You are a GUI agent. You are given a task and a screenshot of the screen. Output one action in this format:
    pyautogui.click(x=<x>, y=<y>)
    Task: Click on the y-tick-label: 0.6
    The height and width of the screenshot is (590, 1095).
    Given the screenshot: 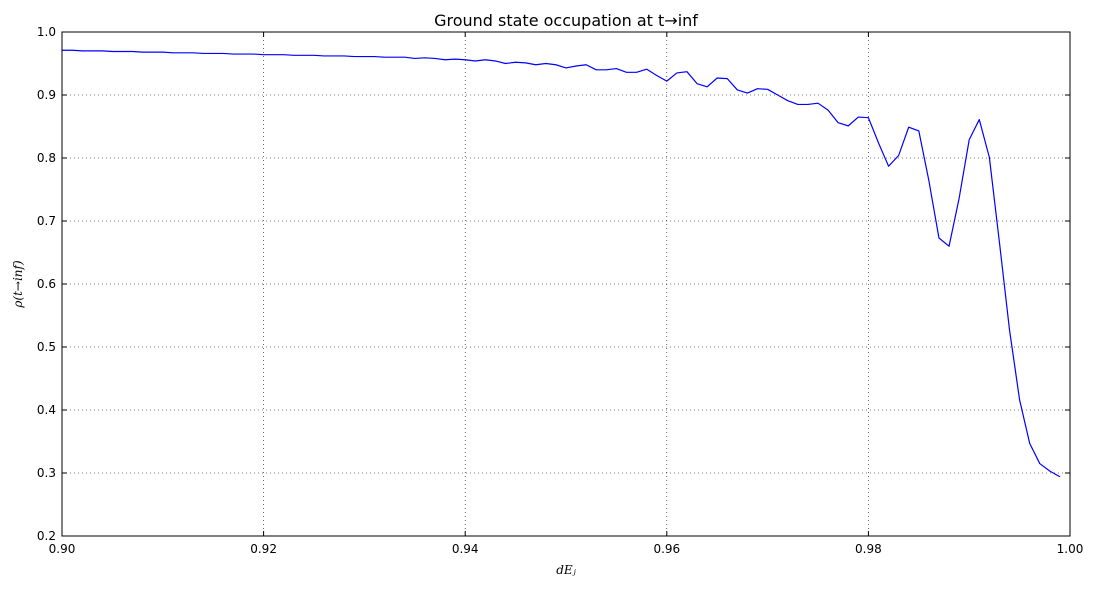 What is the action you would take?
    pyautogui.click(x=46, y=284)
    